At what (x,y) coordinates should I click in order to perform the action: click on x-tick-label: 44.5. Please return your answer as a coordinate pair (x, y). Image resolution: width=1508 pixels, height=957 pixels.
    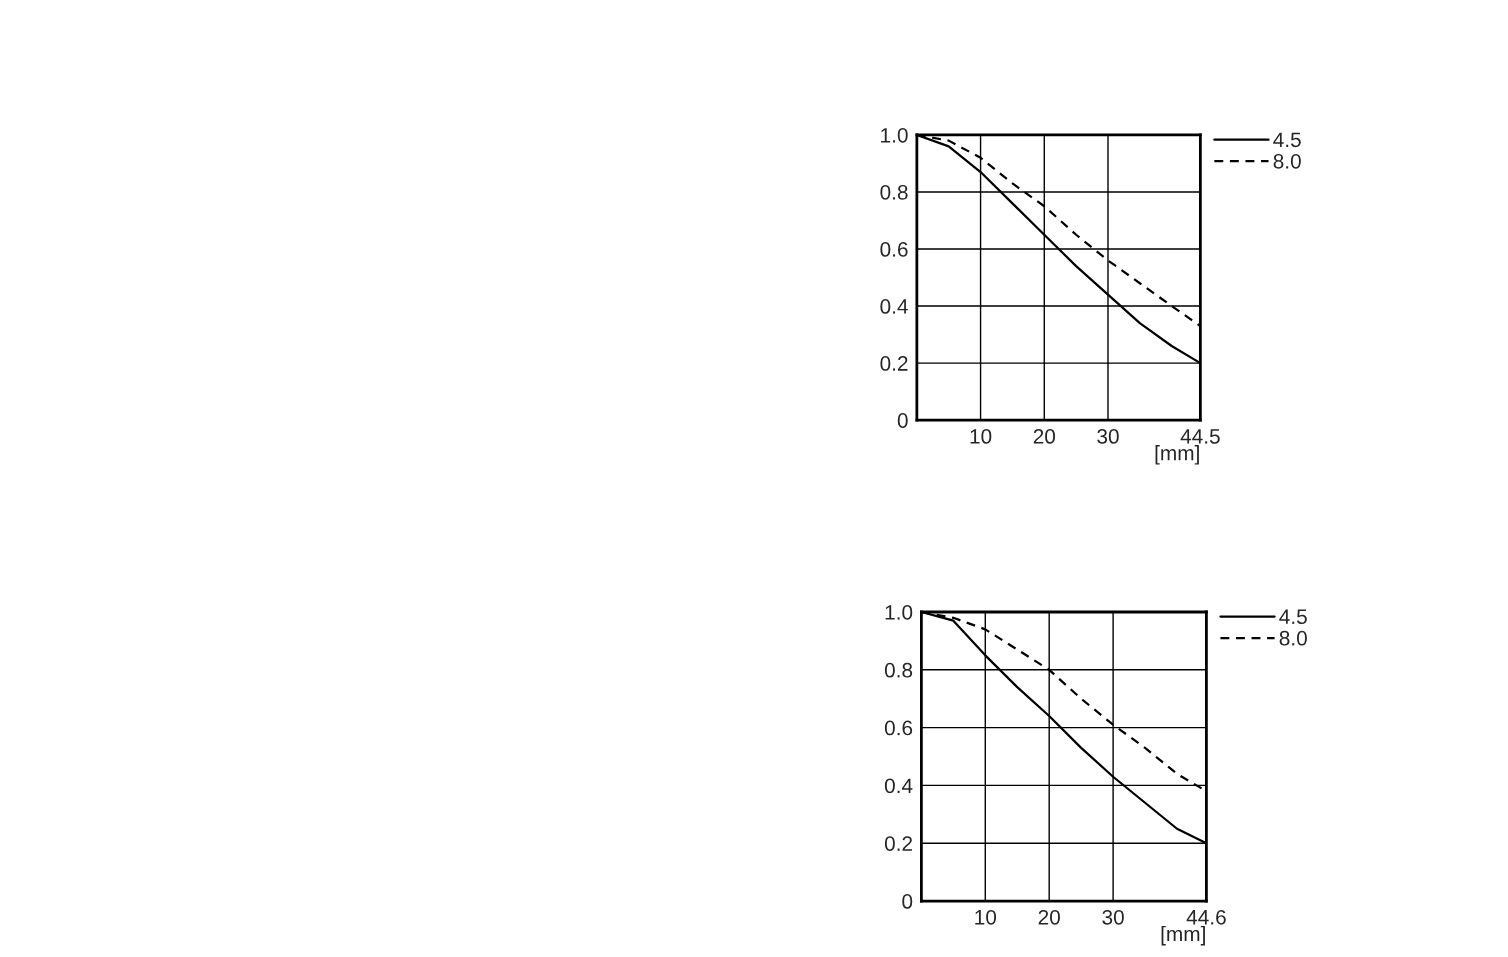
    Looking at the image, I should click on (1200, 436).